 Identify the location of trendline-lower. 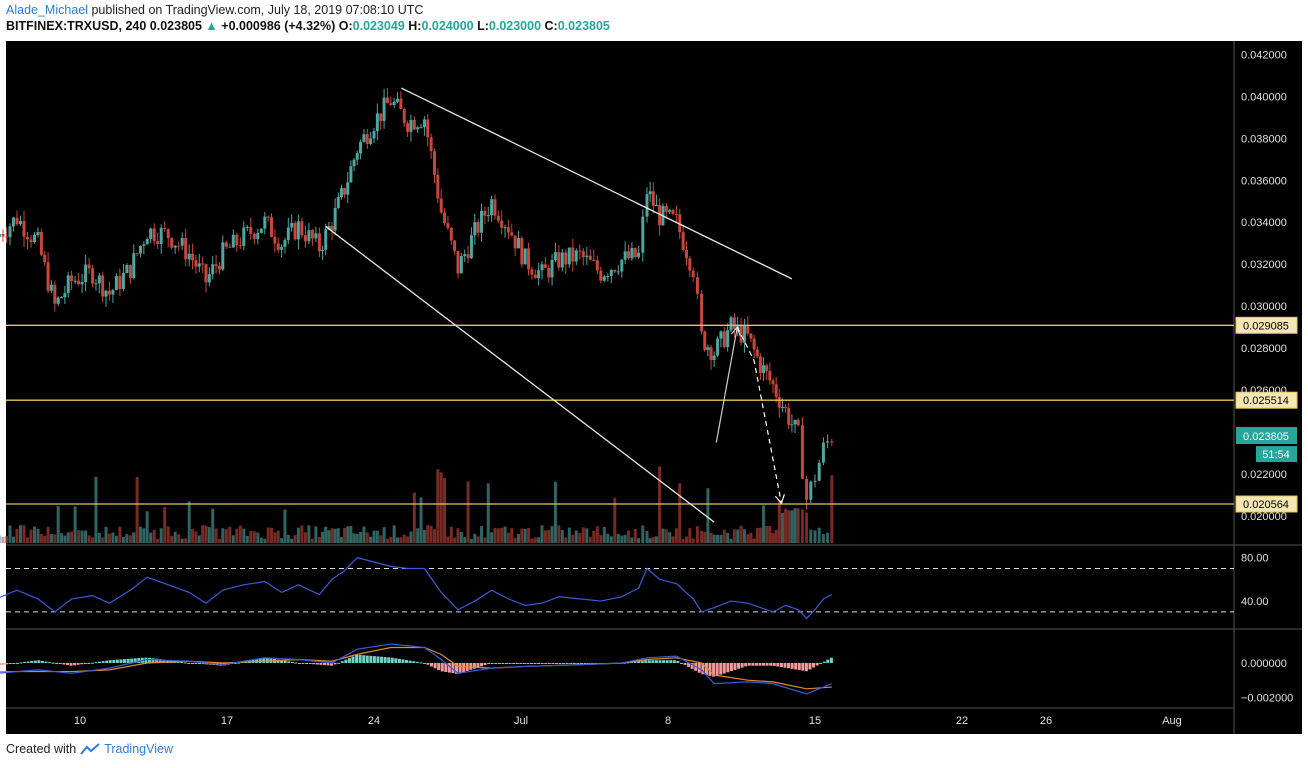
(520, 374).